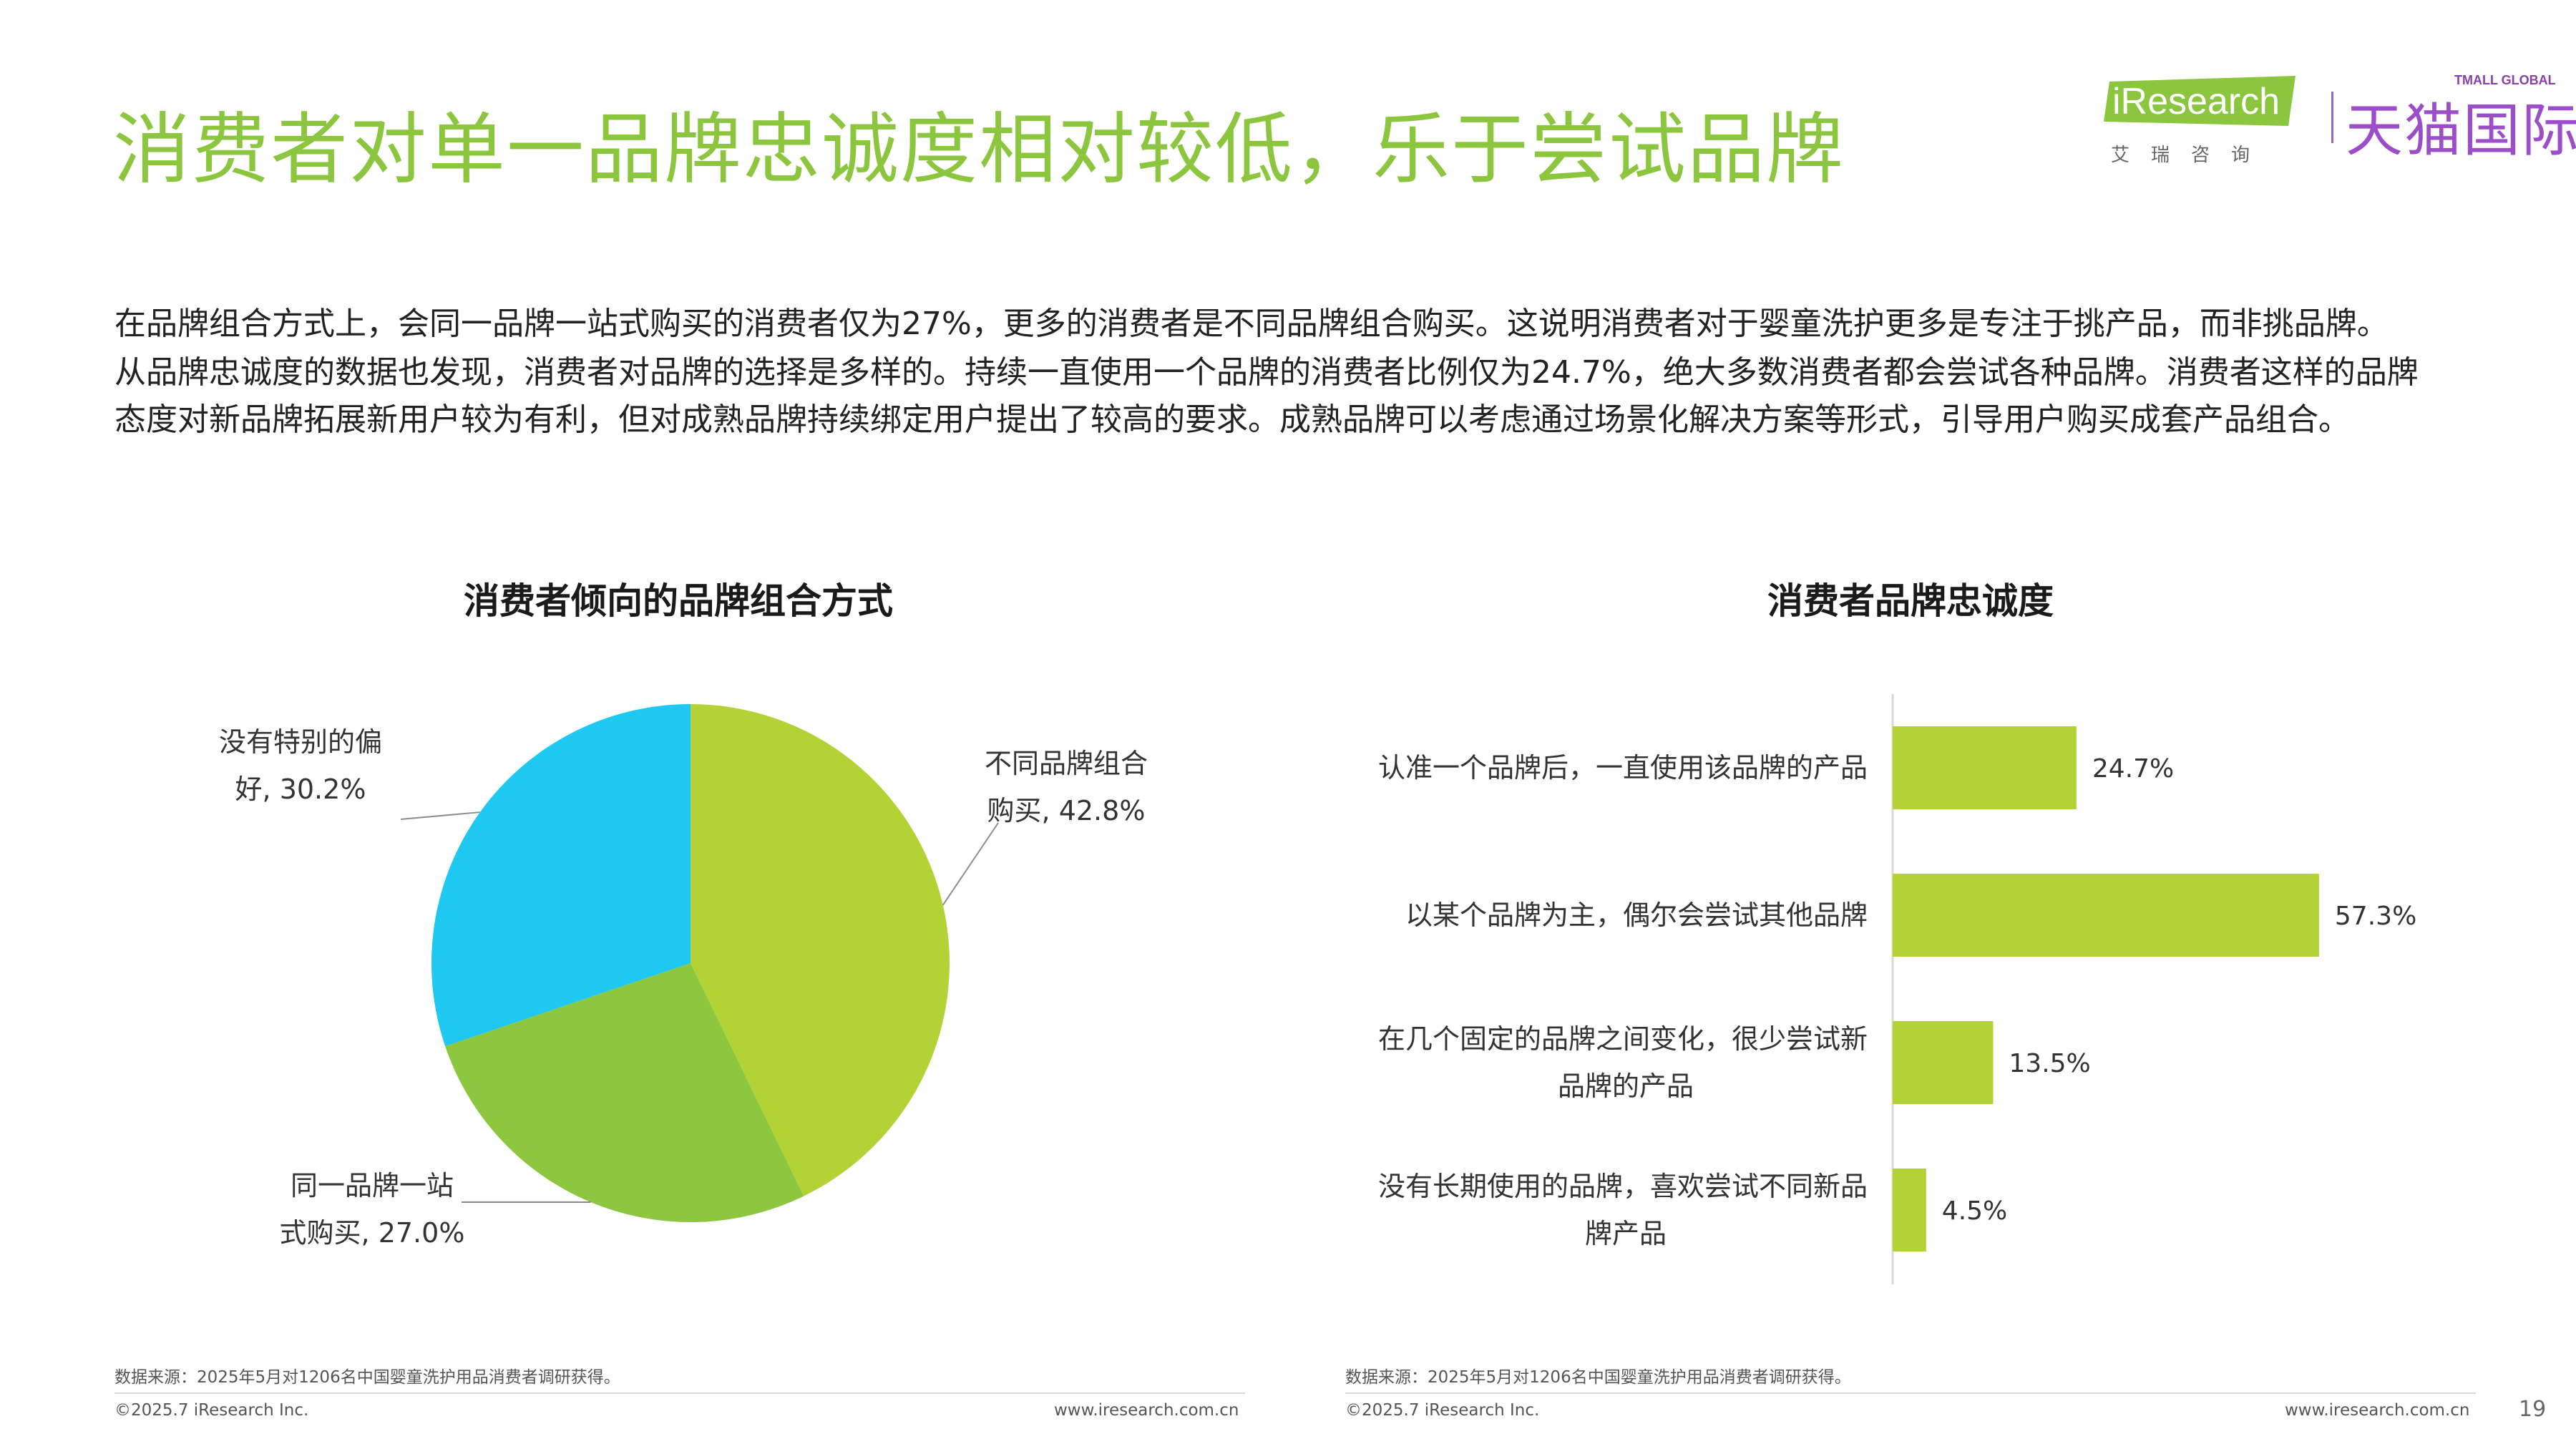 This screenshot has height=1449, width=2576. I want to click on brand-divider, so click(2332, 117).